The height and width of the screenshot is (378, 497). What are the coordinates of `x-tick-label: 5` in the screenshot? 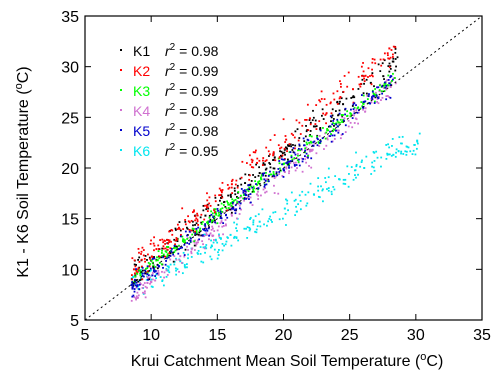 It's located at (85, 335).